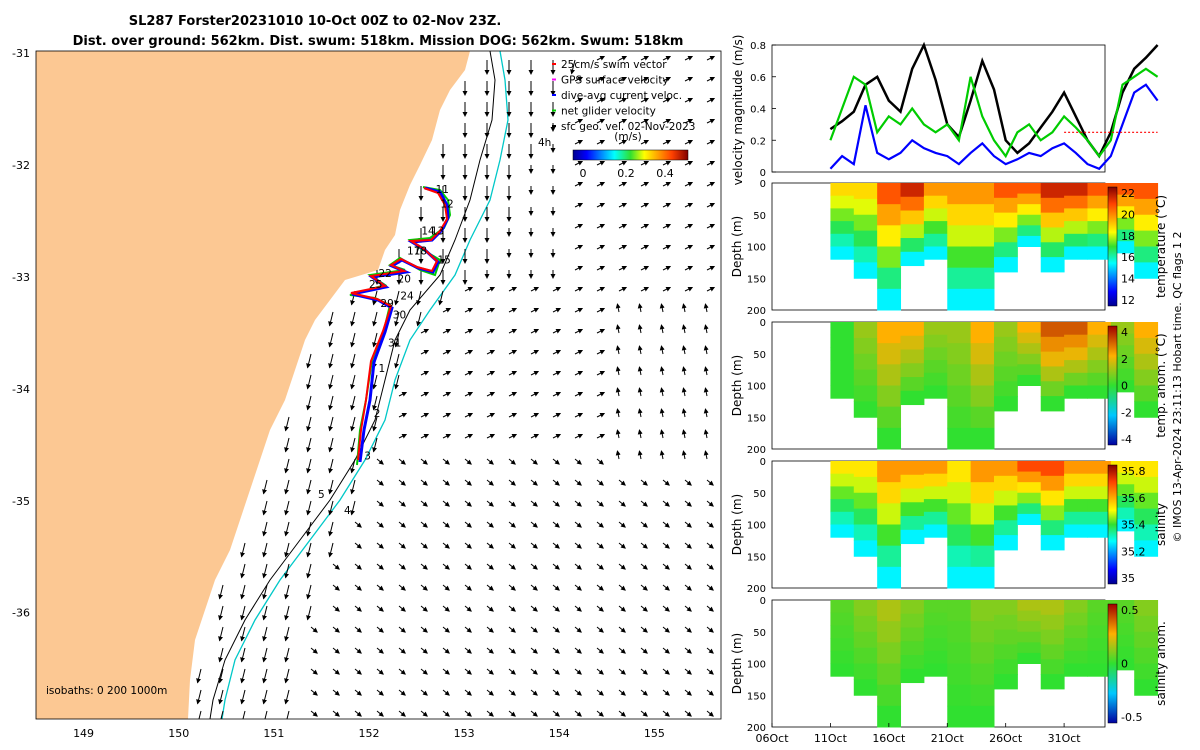 The image size is (1200, 750). What do you see at coordinates (375, 285) in the screenshot?
I see `track-day-label: 25` at bounding box center [375, 285].